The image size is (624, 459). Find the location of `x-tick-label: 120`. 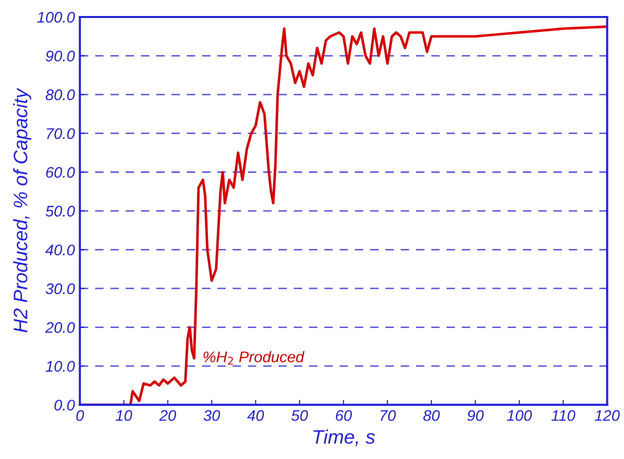

x-tick-label: 120 is located at coordinates (607, 415).